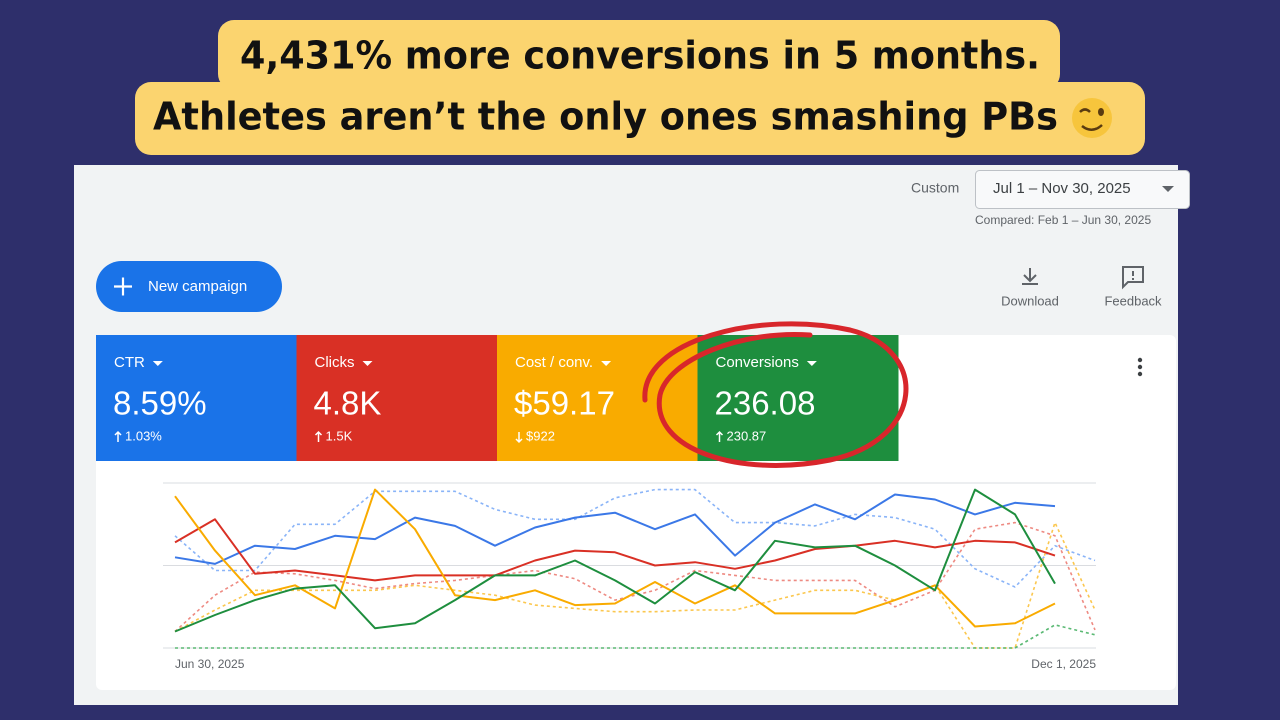  Describe the element at coordinates (1030, 300) in the screenshot. I see `download-label: Download` at that location.